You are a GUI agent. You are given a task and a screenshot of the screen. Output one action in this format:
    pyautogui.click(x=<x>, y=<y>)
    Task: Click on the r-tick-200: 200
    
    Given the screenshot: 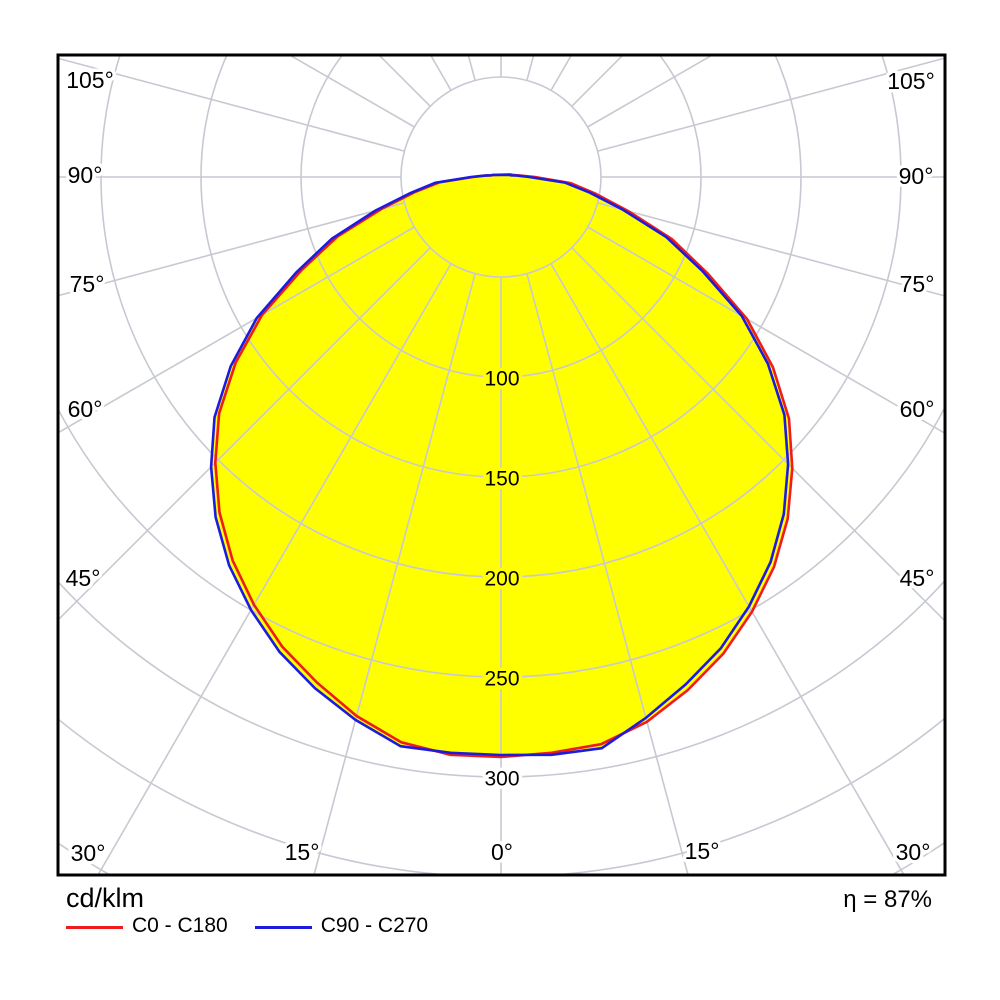 What is the action you would take?
    pyautogui.click(x=501, y=579)
    